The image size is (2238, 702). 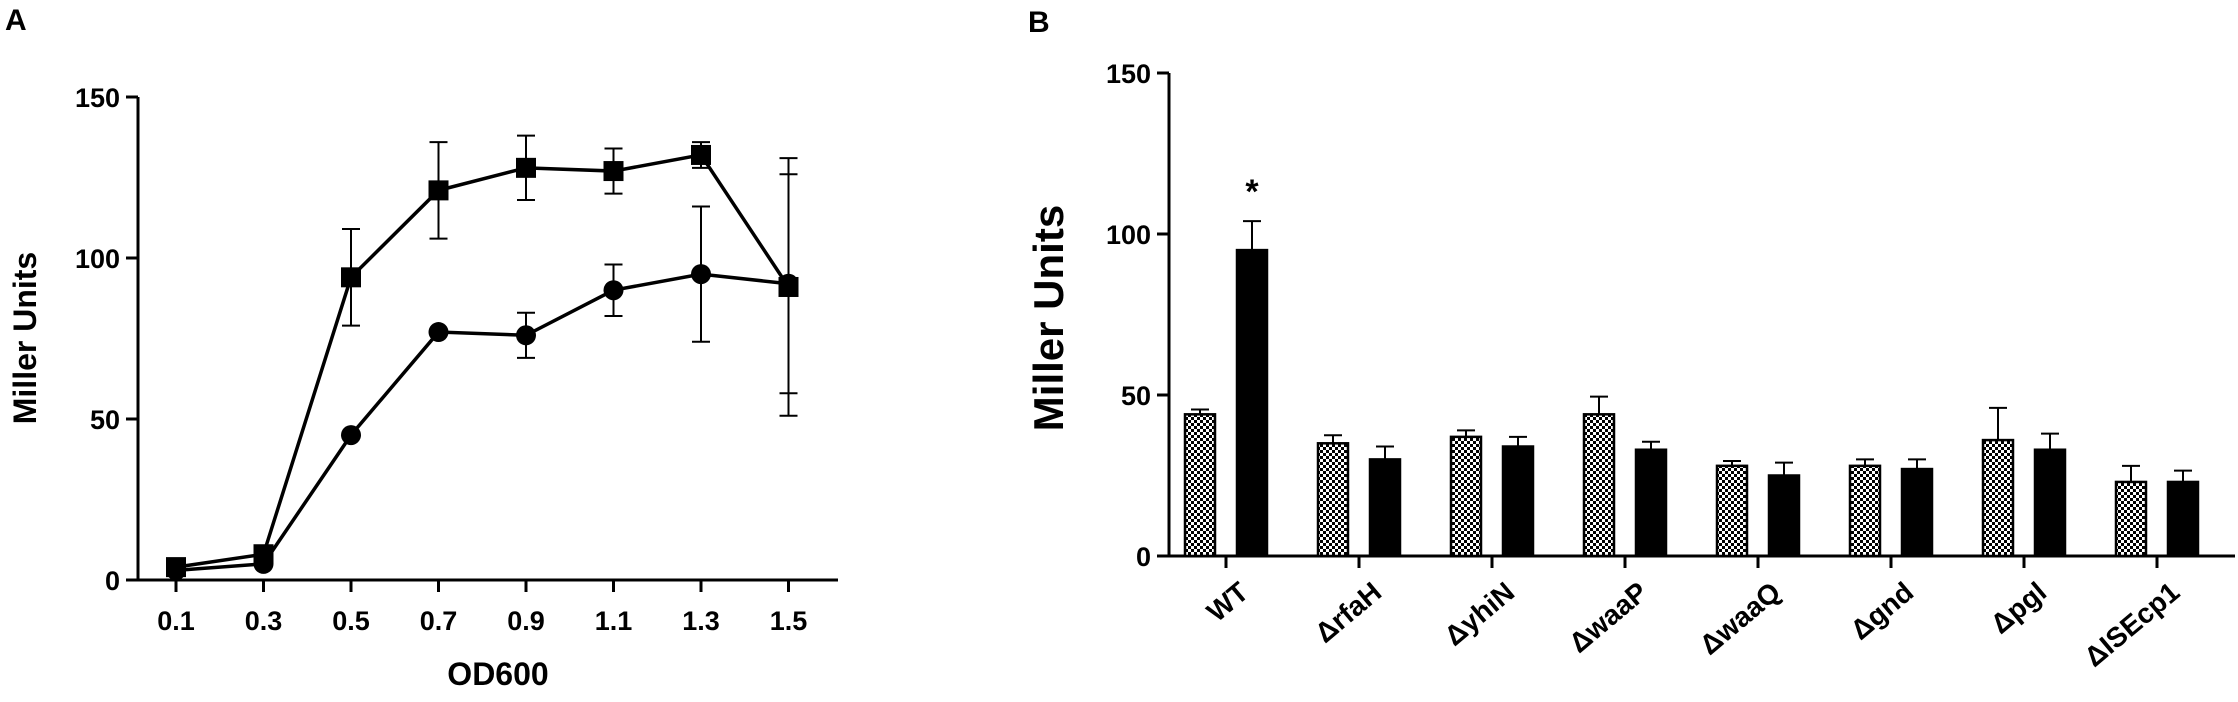 What do you see at coordinates (497, 674) in the screenshot?
I see `panel-a-x-axis-title: OD600` at bounding box center [497, 674].